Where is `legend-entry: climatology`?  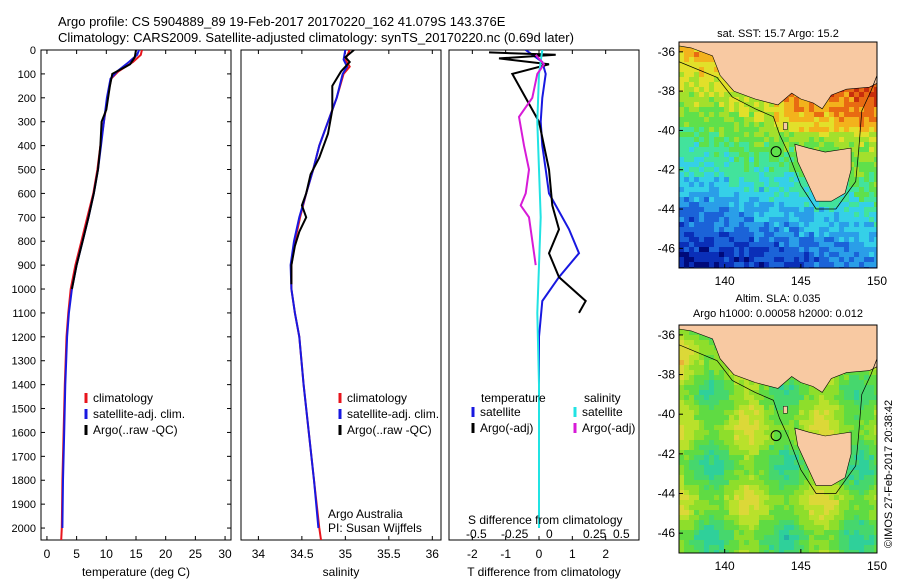 legend-entry: climatology is located at coordinates (123, 398).